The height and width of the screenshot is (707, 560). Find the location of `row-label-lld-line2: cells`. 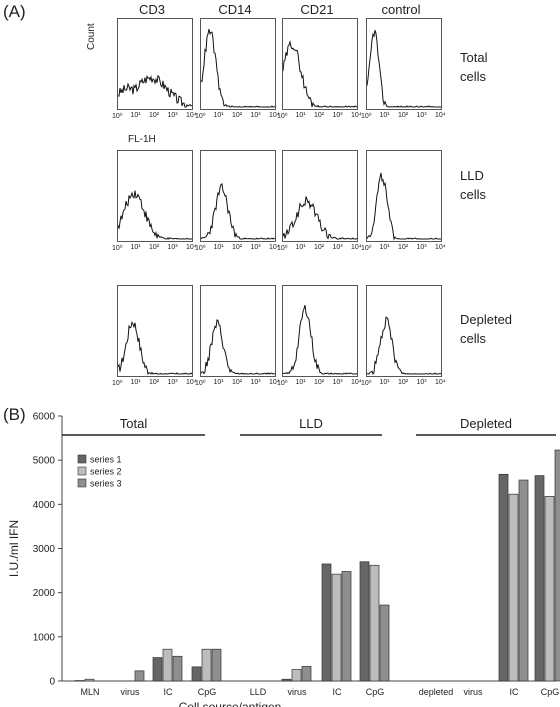

row-label-lld-line2: cells is located at coordinates (473, 194).